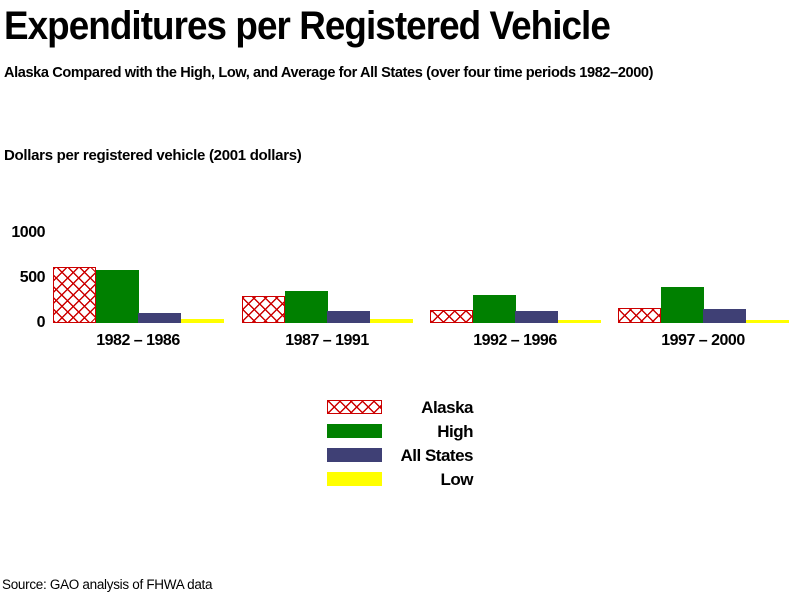 This screenshot has width=800, height=600. What do you see at coordinates (536, 317) in the screenshot?
I see `bar-all-states-1992-1996` at bounding box center [536, 317].